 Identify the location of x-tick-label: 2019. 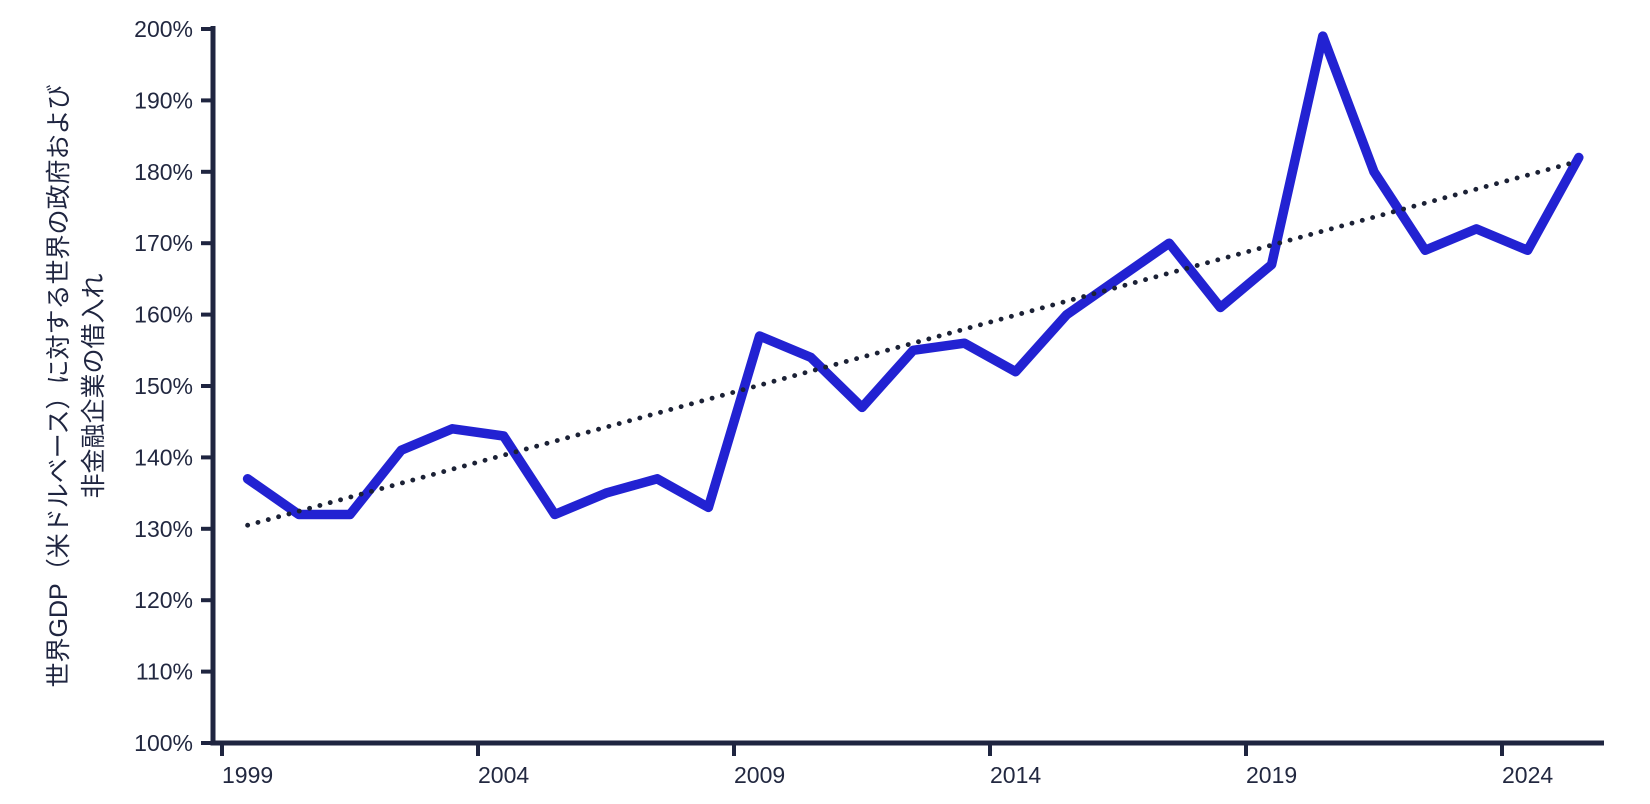
(1271, 775).